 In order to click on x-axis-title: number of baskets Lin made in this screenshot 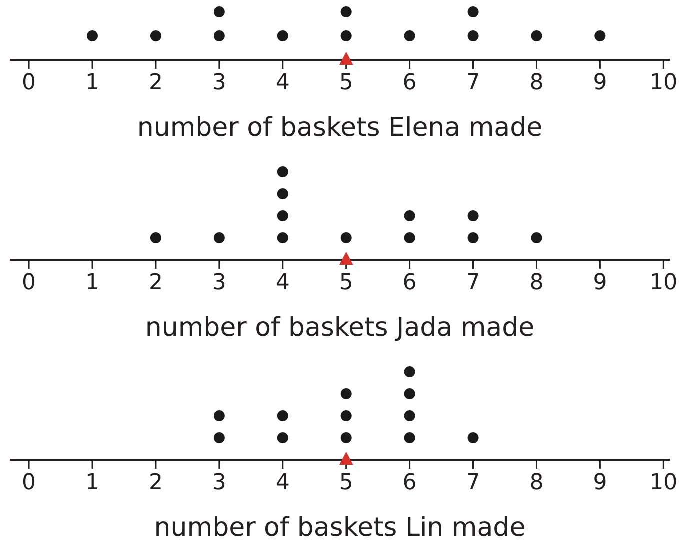, I will do `click(340, 528)`.